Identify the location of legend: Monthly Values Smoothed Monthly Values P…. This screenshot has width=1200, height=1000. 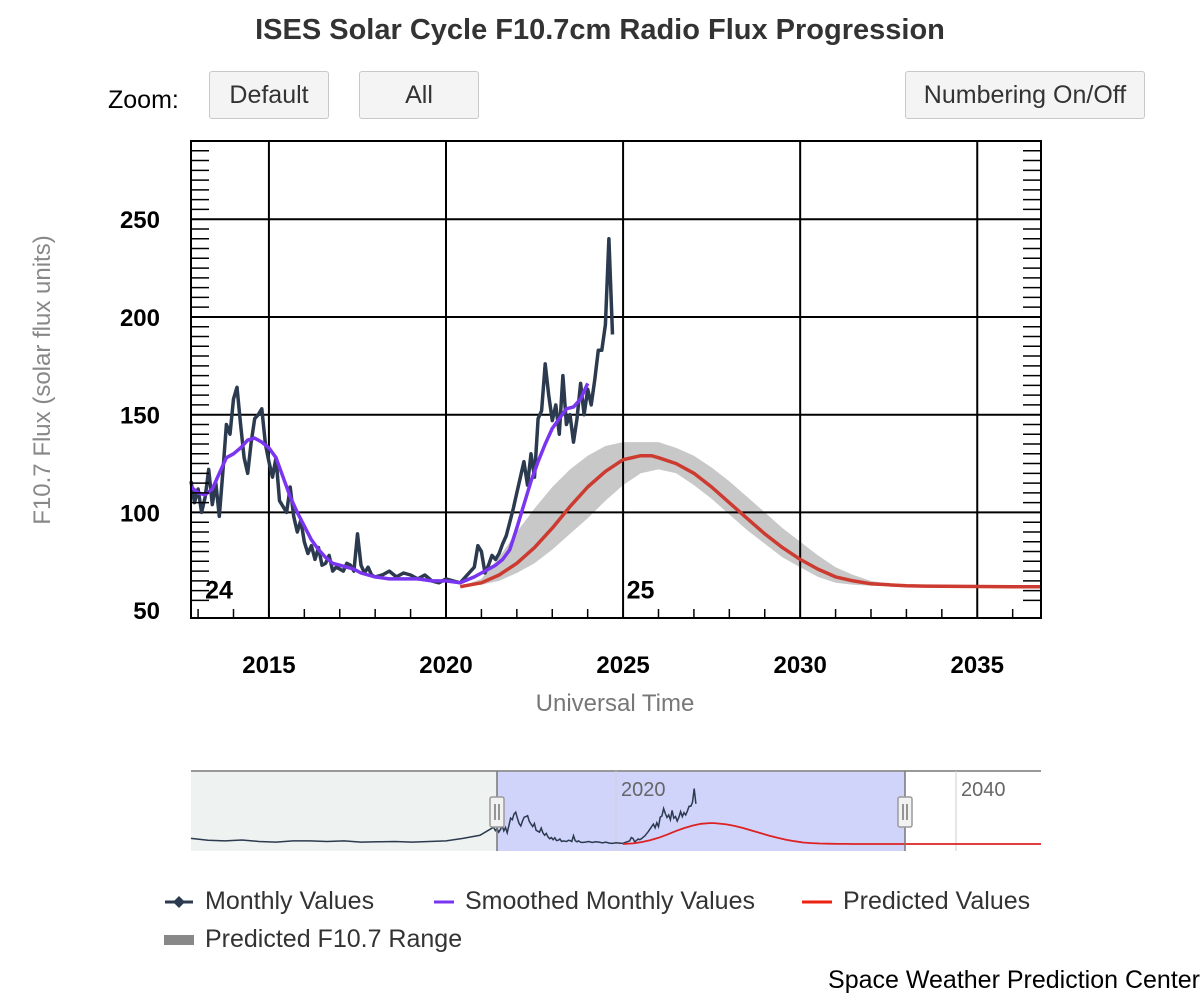
(613, 927).